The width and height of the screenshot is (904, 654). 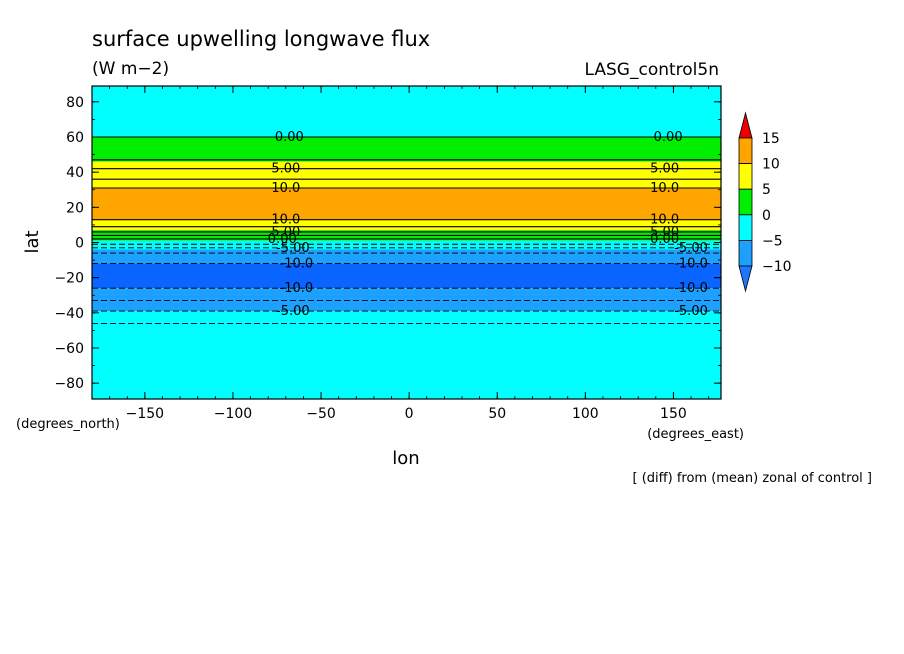 What do you see at coordinates (261, 39) in the screenshot?
I see `chart-title: surface upwelling longwave flux` at bounding box center [261, 39].